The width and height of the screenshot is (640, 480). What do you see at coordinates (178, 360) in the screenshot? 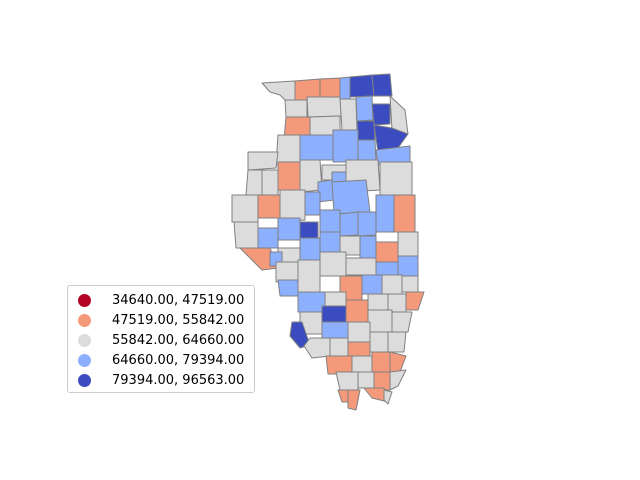
I see `legend-label: 64660.00, 79394.00` at bounding box center [178, 360].